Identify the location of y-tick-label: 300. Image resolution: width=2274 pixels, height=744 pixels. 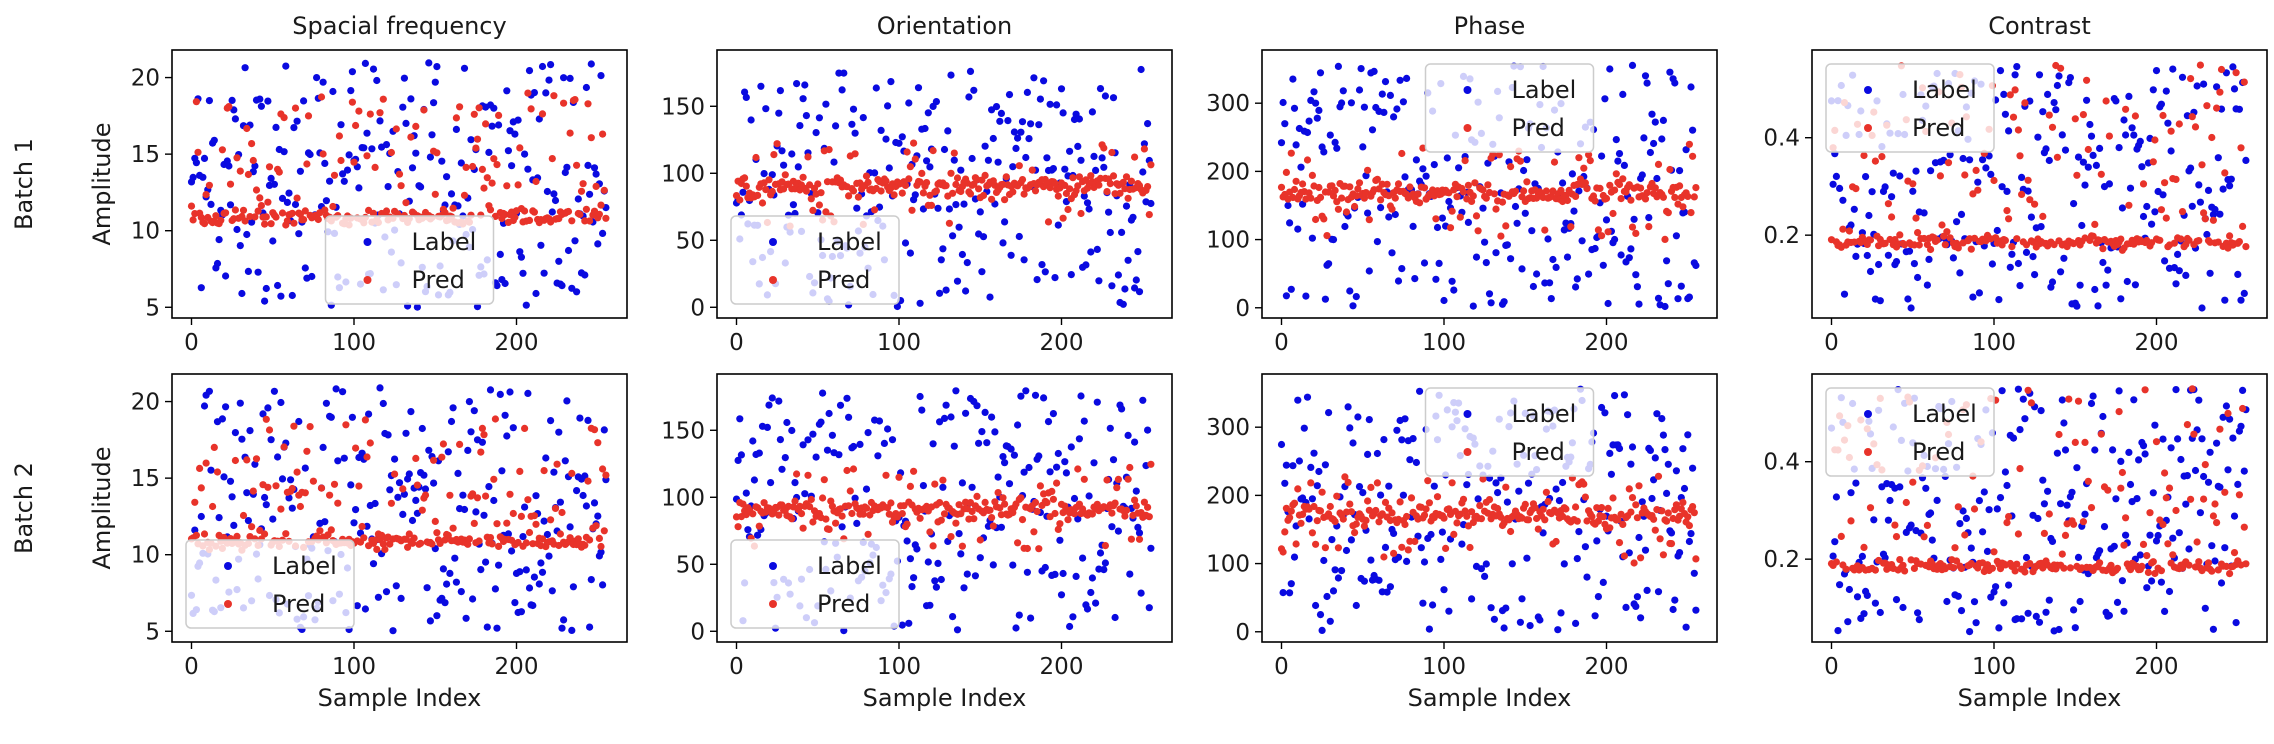
(1228, 428).